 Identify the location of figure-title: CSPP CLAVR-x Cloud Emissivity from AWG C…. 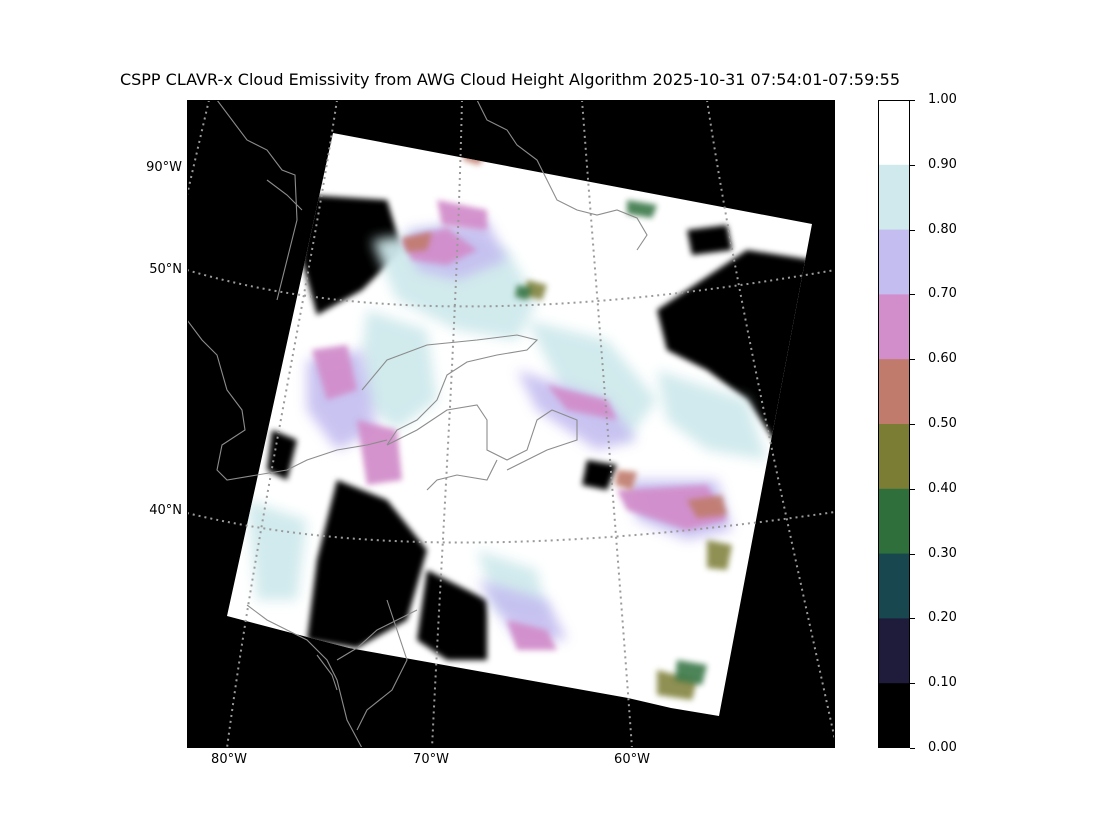
(510, 79).